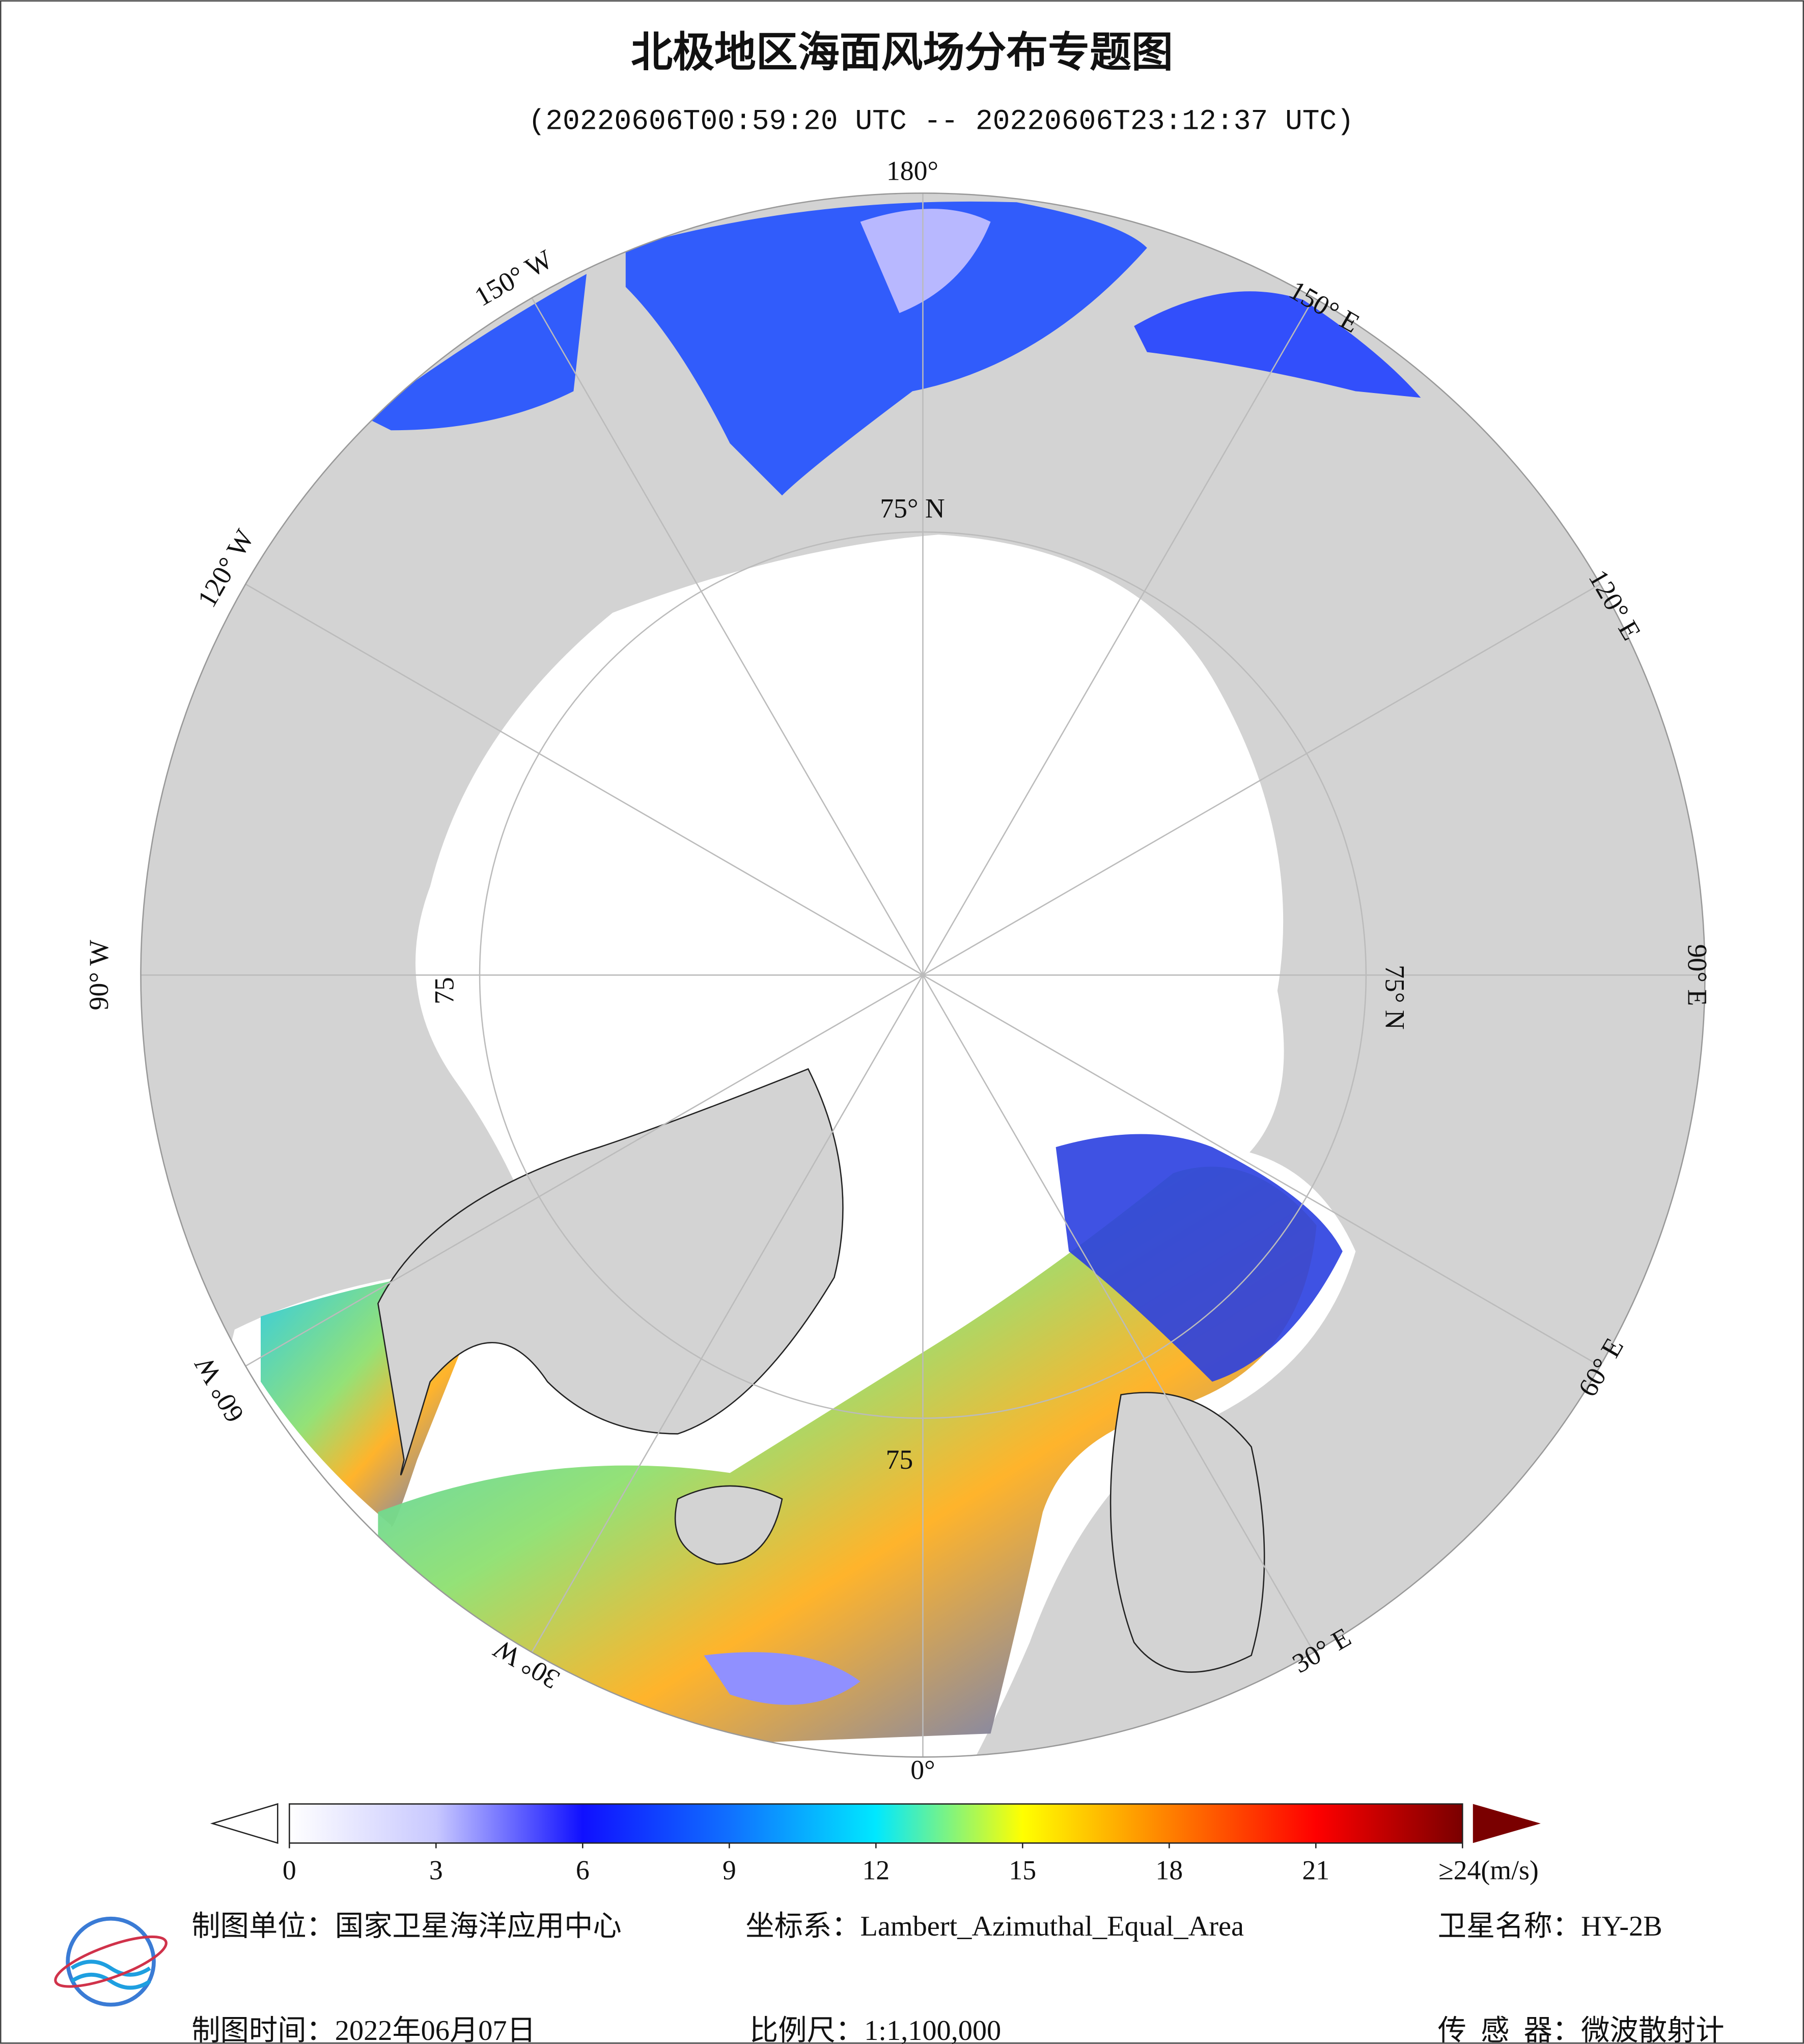  What do you see at coordinates (610, 1272) in the screenshot?
I see `greenland` at bounding box center [610, 1272].